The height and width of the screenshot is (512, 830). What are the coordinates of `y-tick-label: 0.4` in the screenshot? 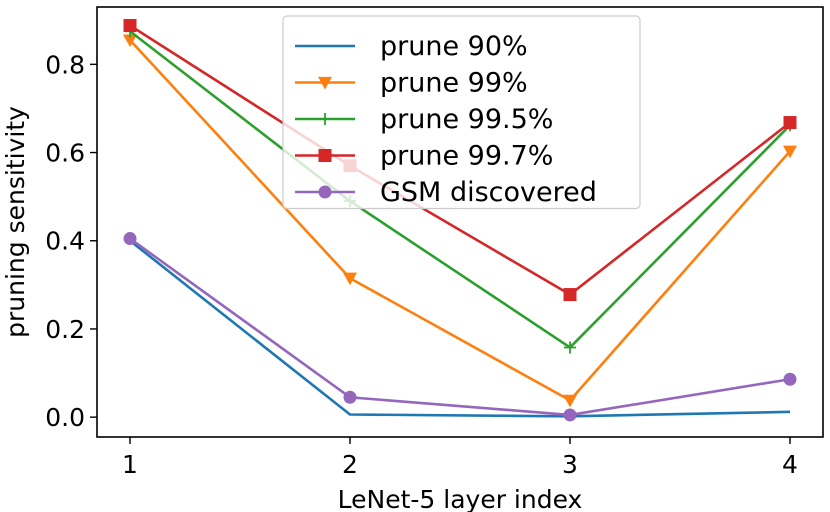 It's located at (65, 241).